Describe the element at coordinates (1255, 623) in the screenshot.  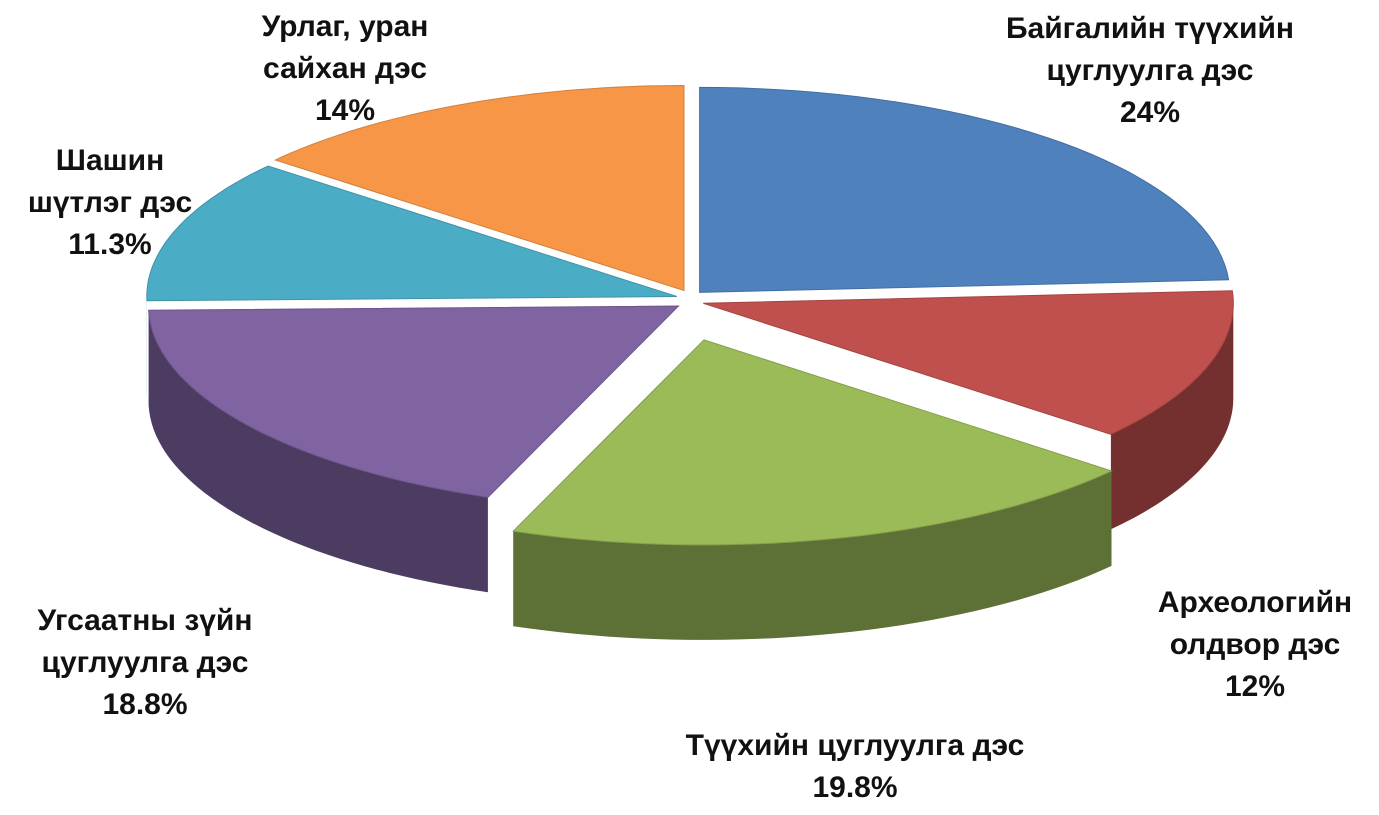
I see `category-name: Археологийн олдвор дэс` at that location.